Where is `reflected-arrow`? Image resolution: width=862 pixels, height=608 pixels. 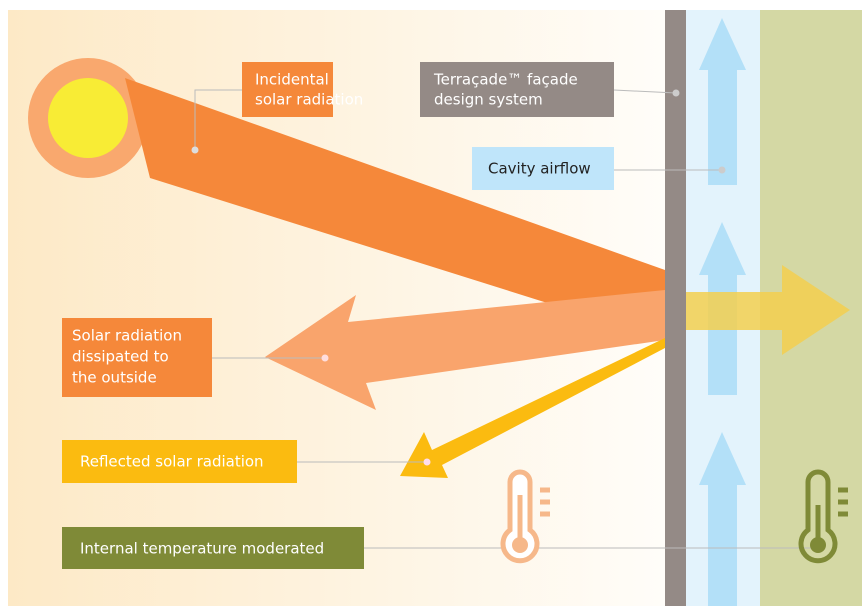 reflected-arrow is located at coordinates (532, 408).